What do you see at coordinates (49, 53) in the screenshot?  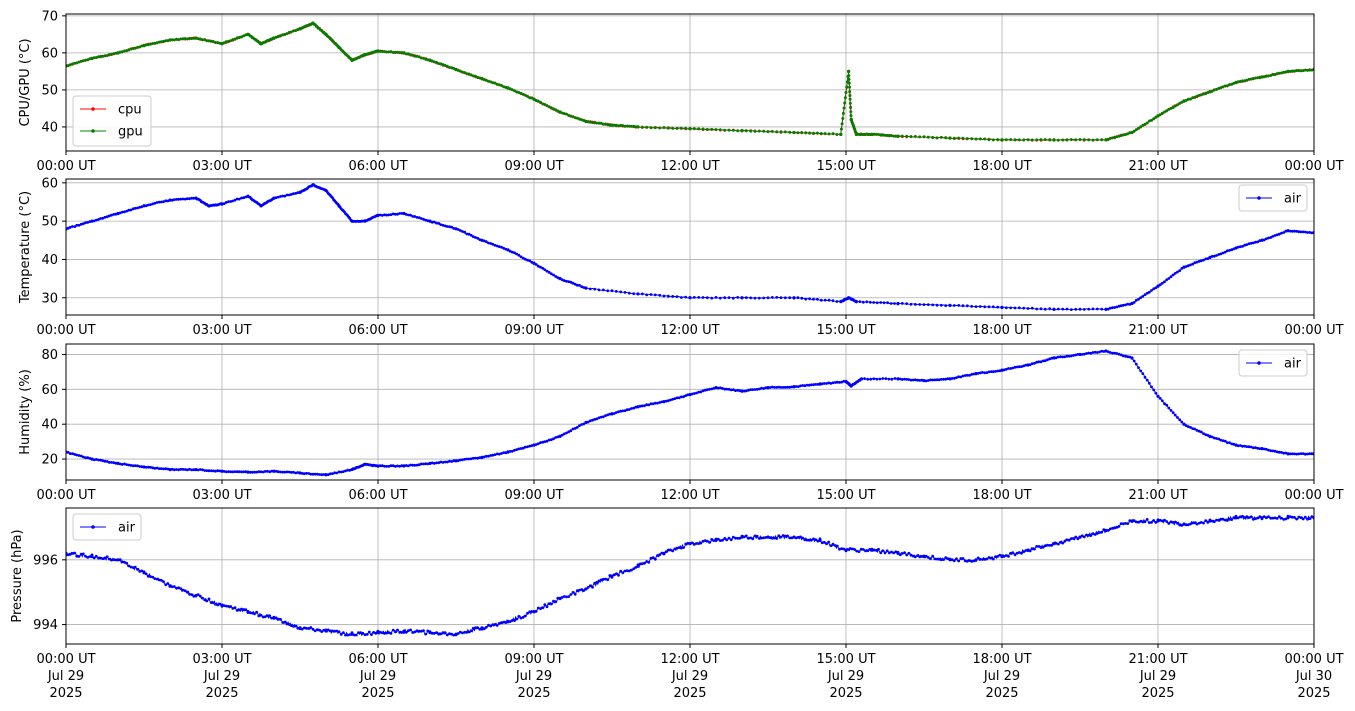 I see `y-tick-label: 60` at bounding box center [49, 53].